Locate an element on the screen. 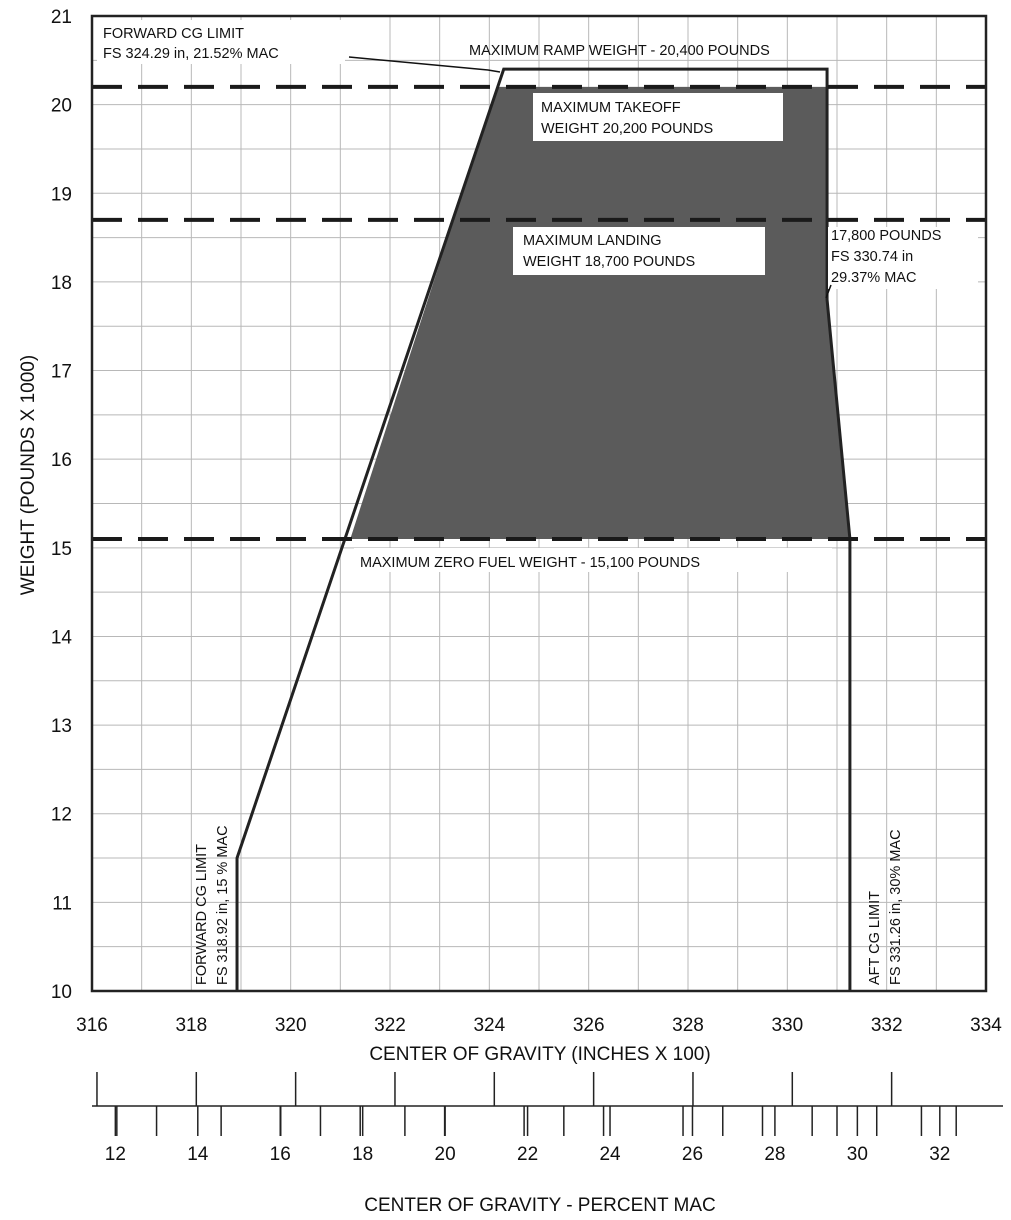 The width and height of the screenshot is (1011, 1220). y-tick-label: 13 is located at coordinates (61, 726).